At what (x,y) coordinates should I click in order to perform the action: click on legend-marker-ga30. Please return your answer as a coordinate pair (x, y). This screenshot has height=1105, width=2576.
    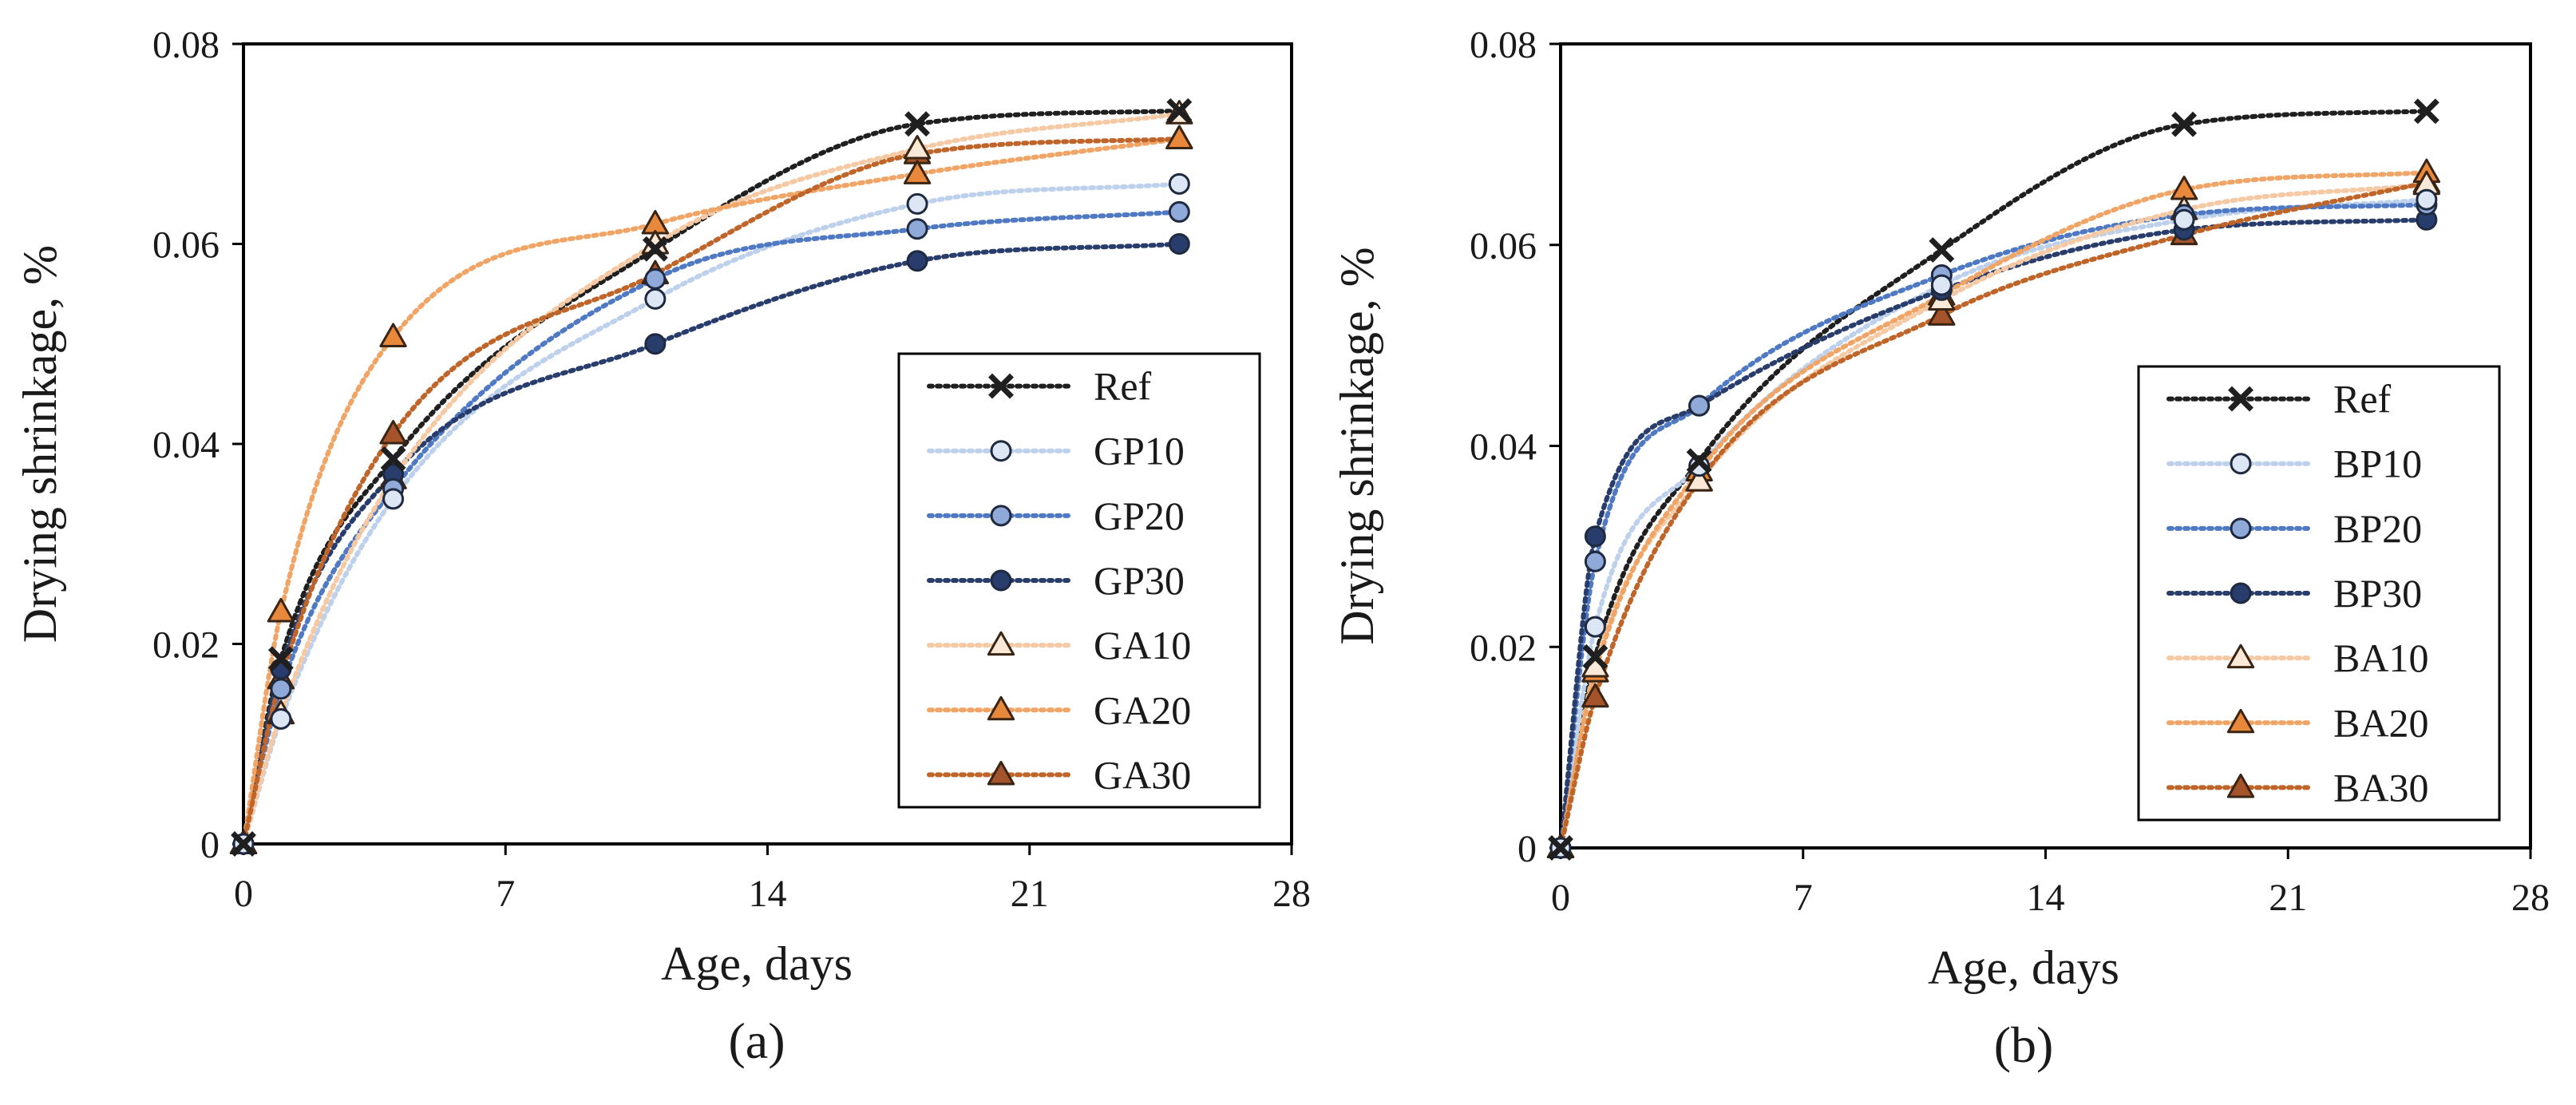
    Looking at the image, I should click on (1001, 773).